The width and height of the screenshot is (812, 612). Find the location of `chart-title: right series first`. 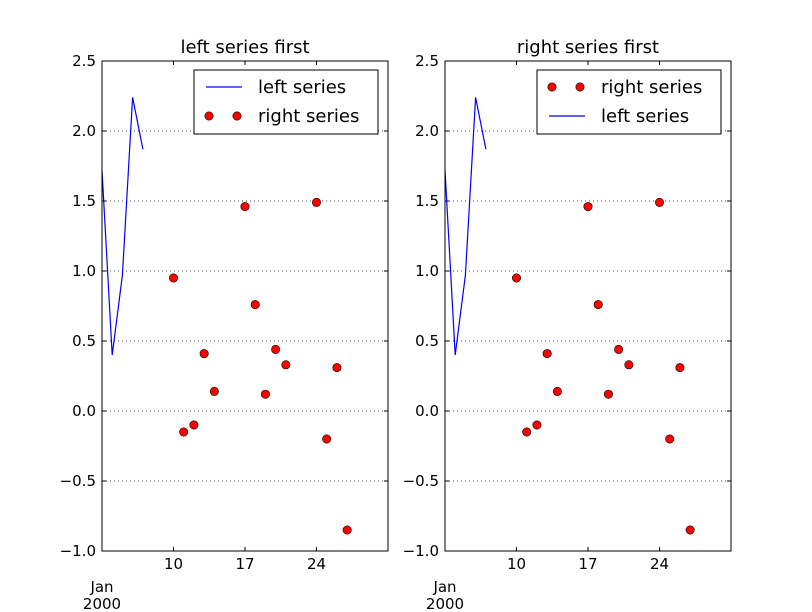

chart-title: right series first is located at coordinates (588, 47).